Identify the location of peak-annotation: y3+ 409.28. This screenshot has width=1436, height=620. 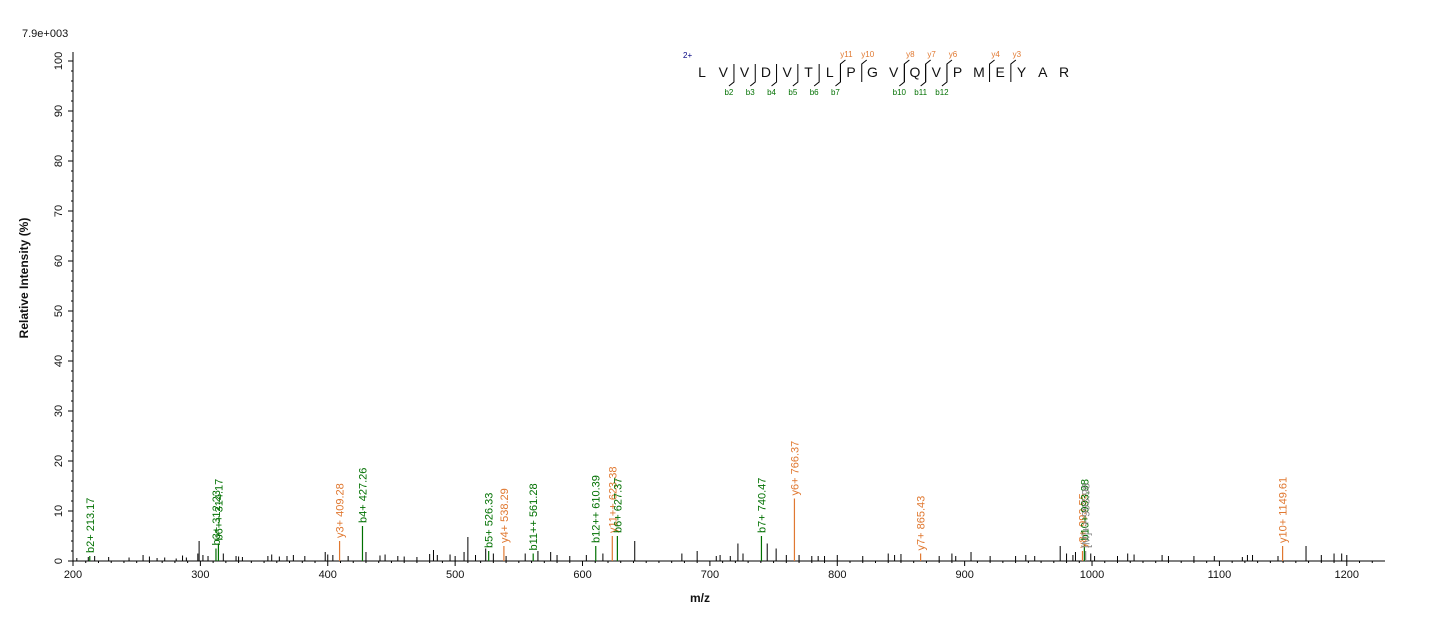
(341, 510).